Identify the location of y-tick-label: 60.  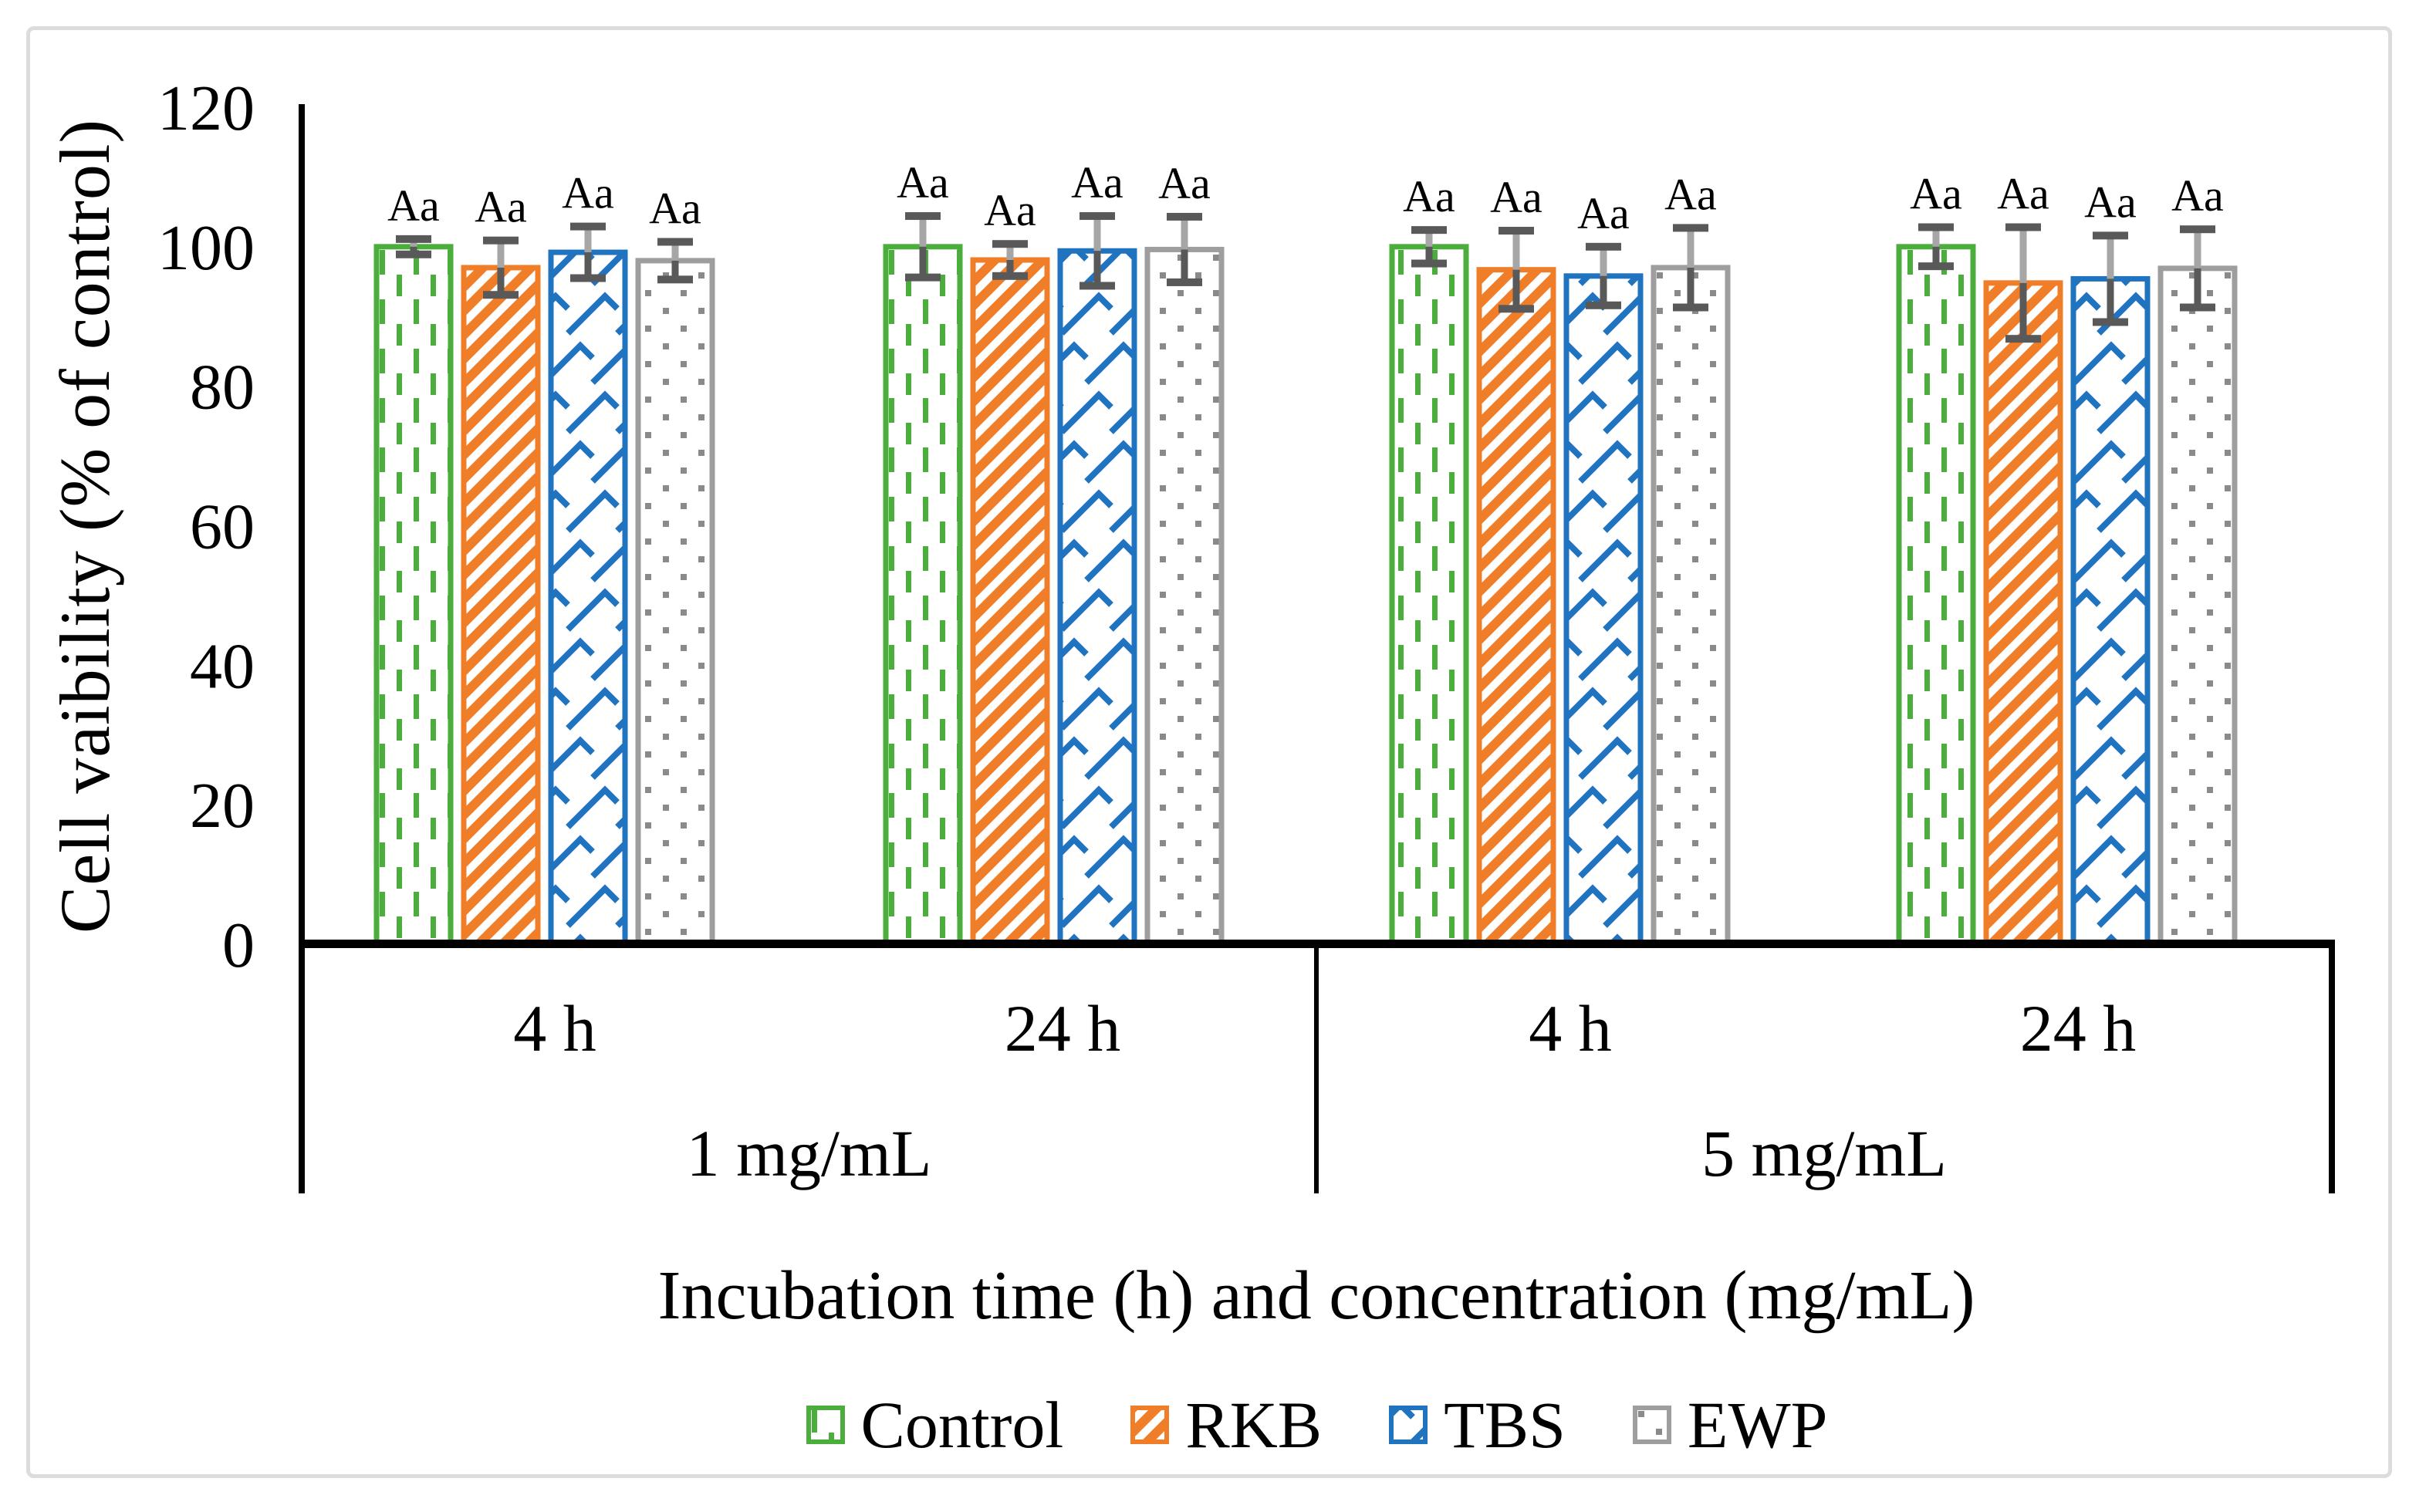
(223, 527).